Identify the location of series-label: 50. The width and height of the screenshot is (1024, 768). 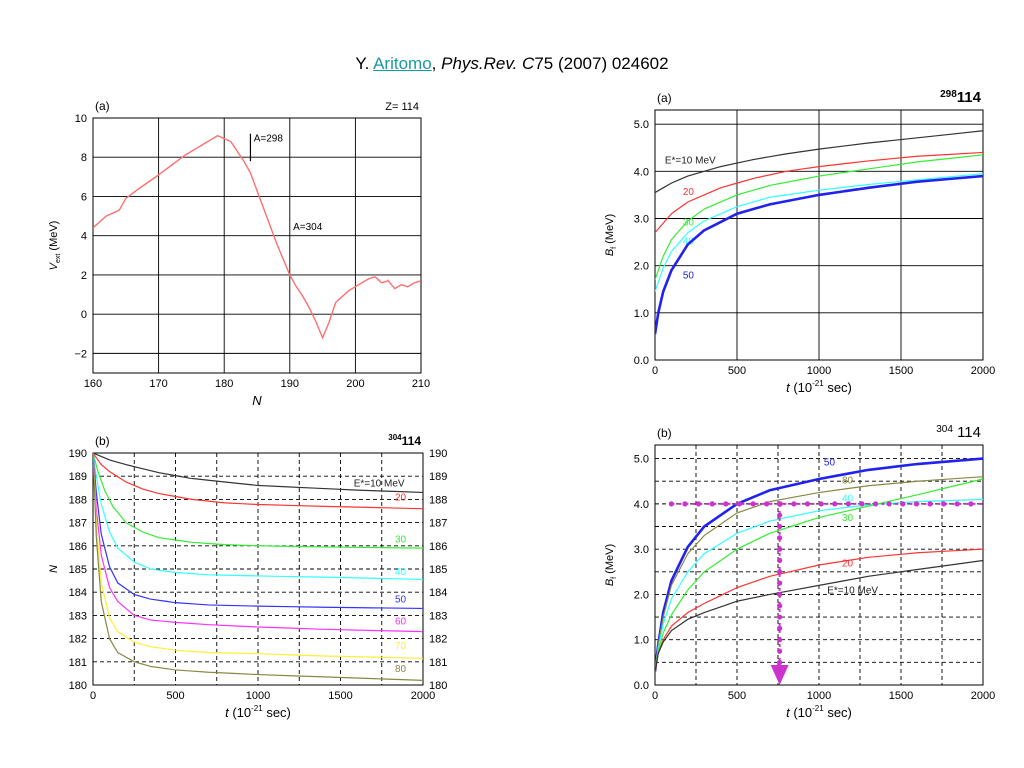
(689, 275).